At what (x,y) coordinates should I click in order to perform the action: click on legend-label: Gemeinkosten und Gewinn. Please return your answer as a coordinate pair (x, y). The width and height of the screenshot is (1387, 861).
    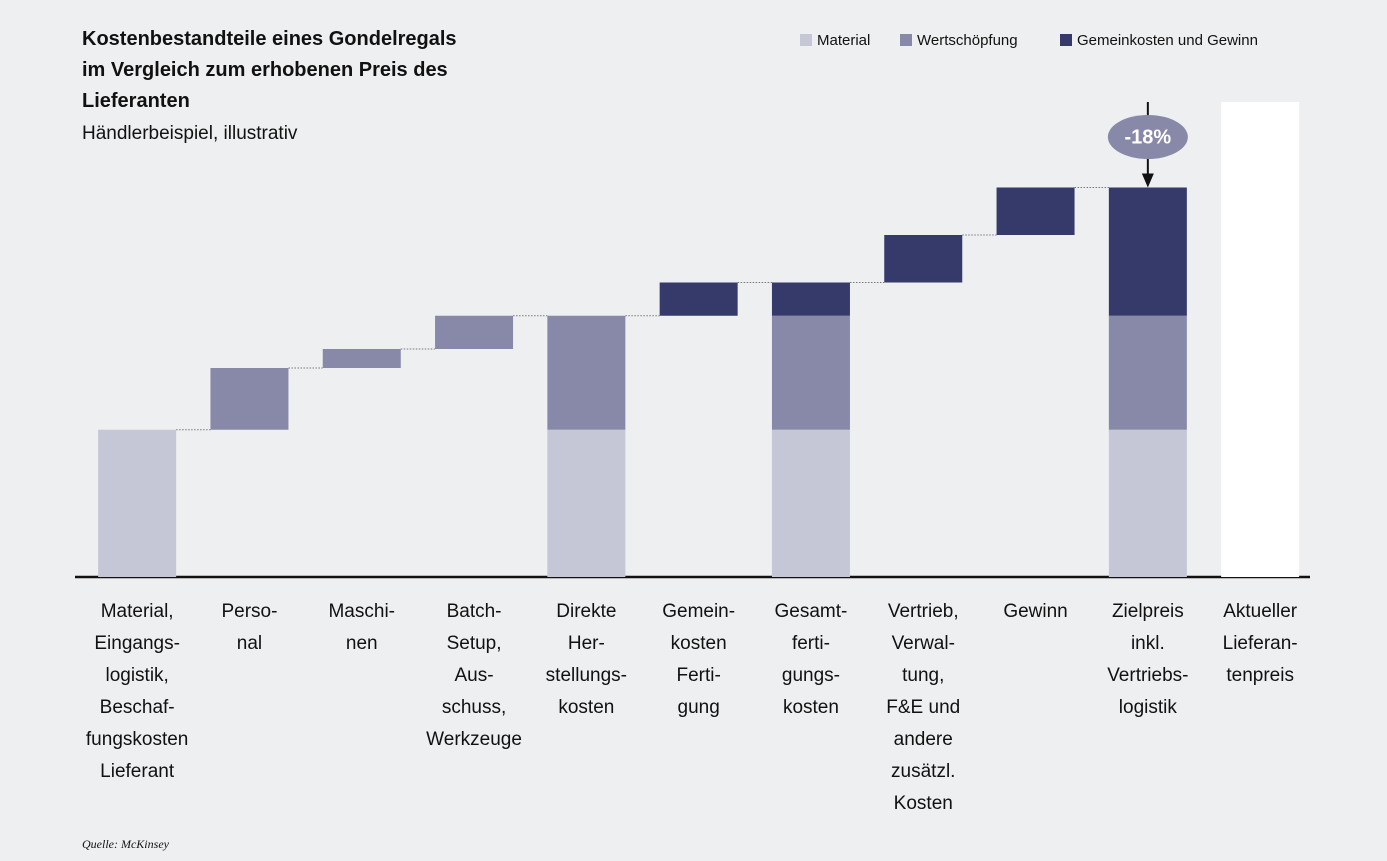
    Looking at the image, I should click on (1167, 40).